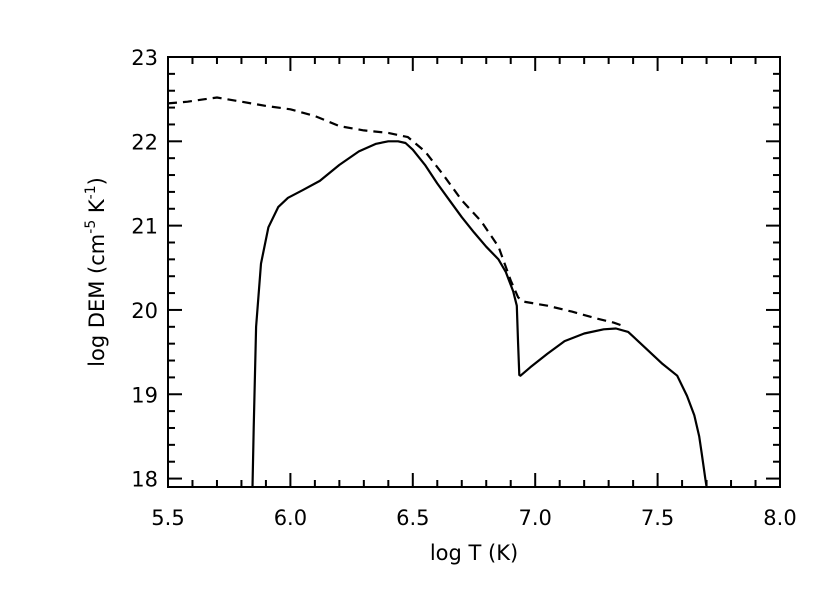  I want to click on x-tick-label: 5.5, so click(167, 518).